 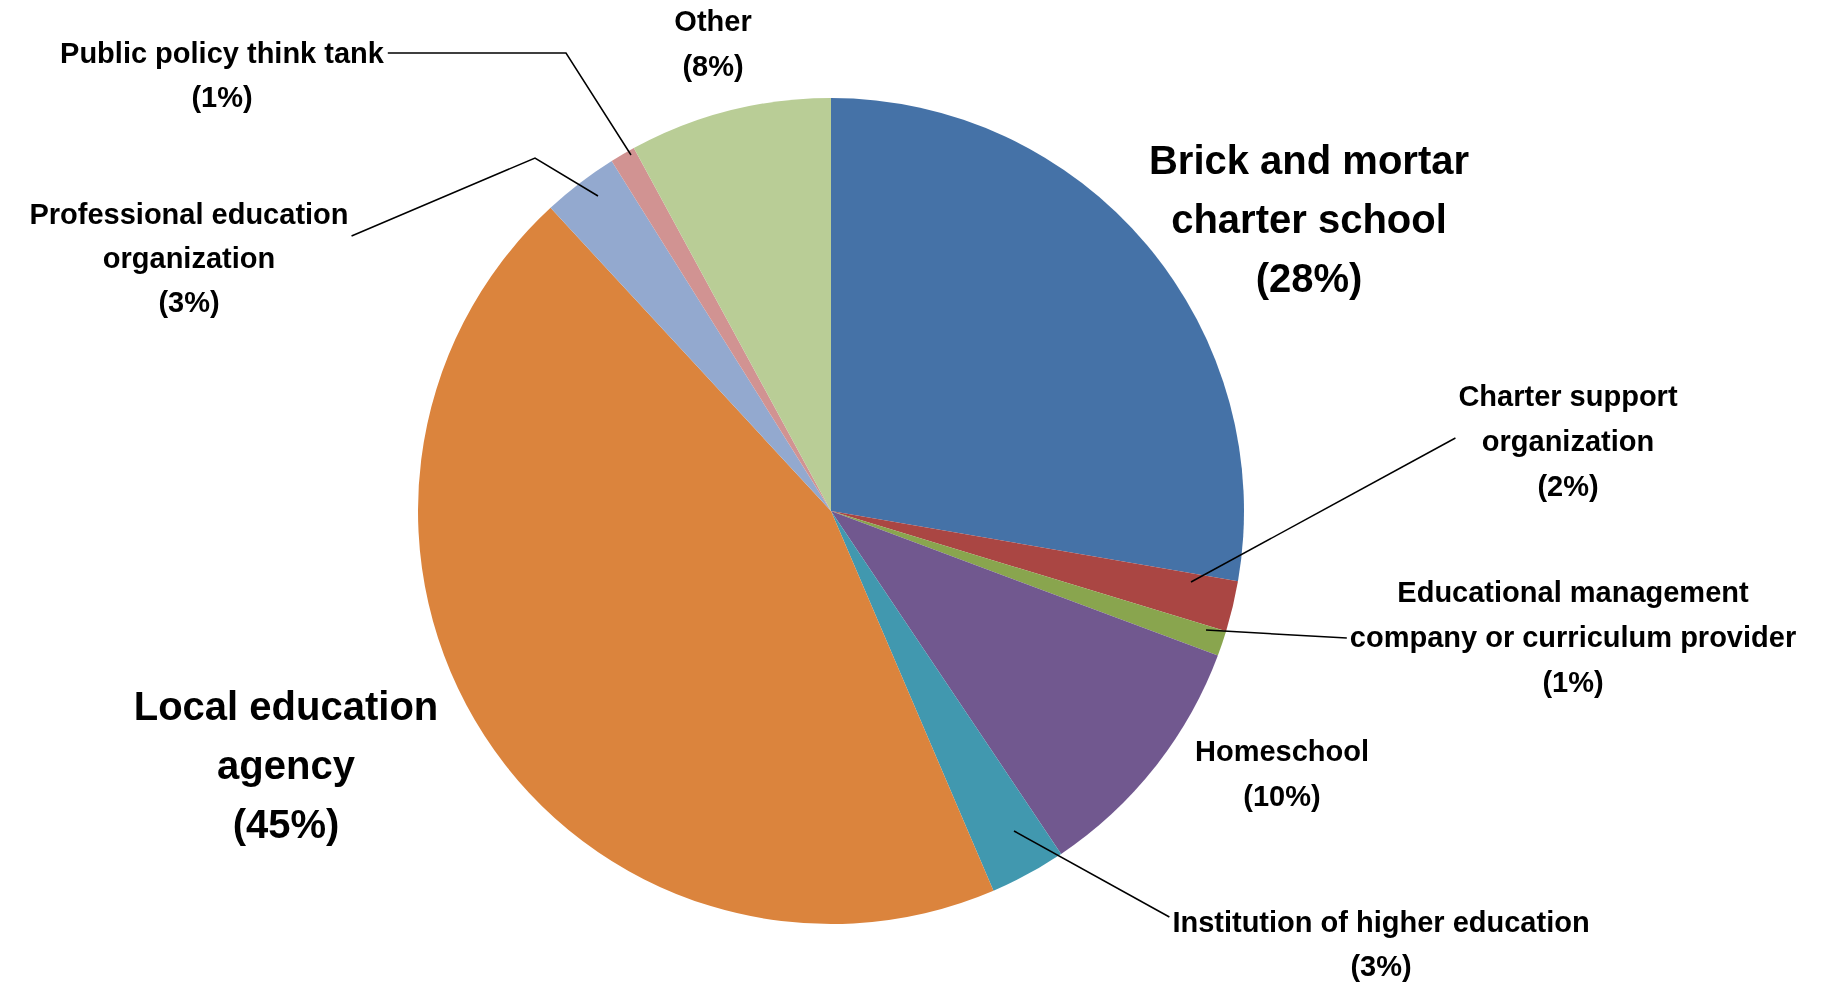 What do you see at coordinates (713, 20) in the screenshot?
I see `slice-label: Other` at bounding box center [713, 20].